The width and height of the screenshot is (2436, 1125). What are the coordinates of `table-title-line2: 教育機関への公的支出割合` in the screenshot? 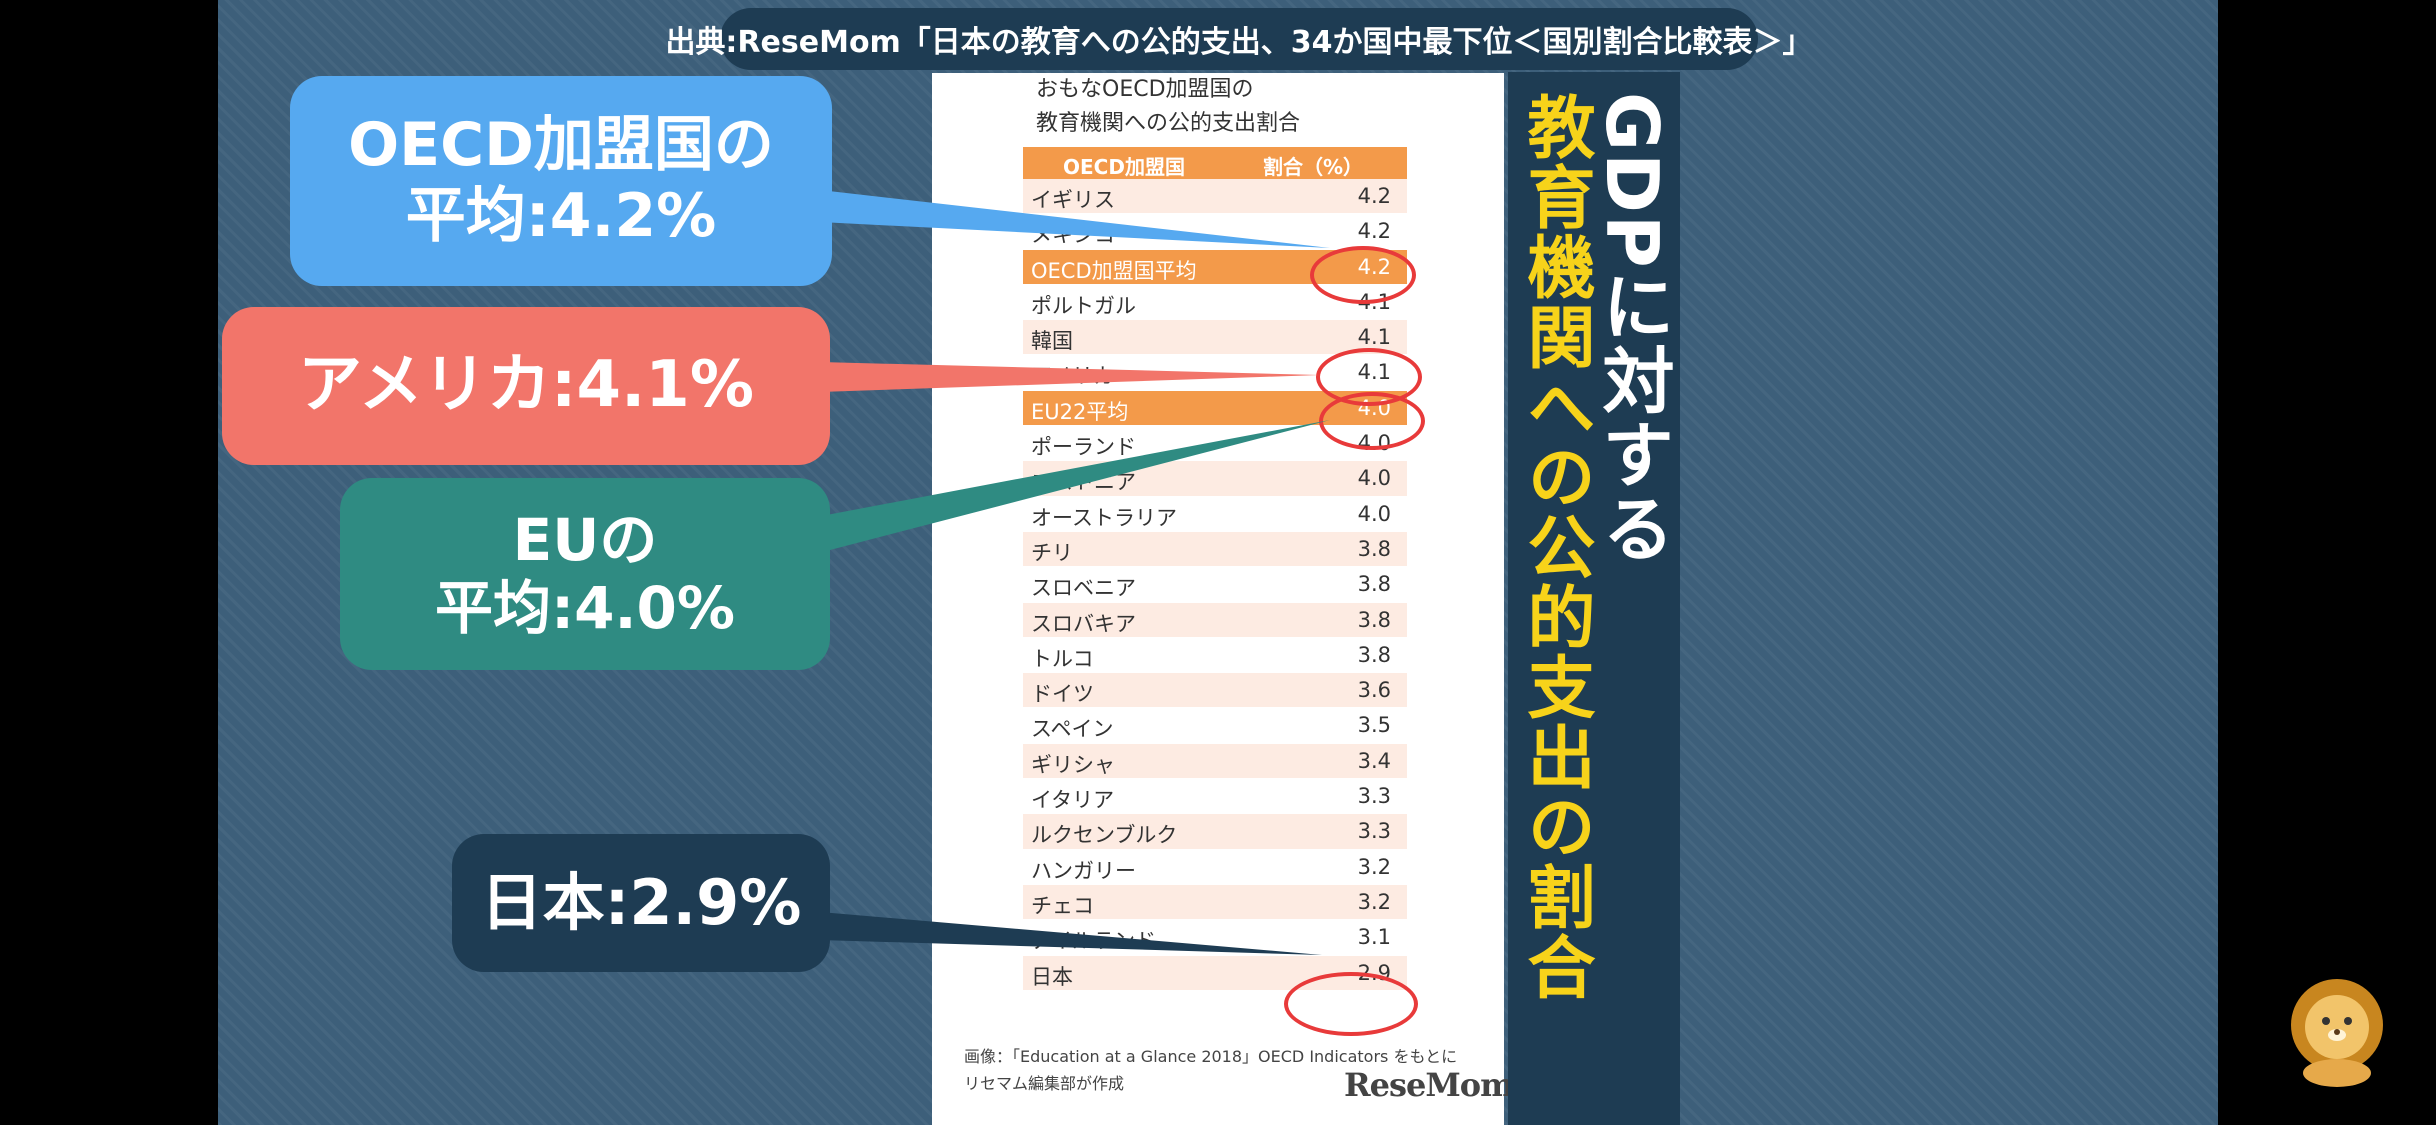 It's located at (1168, 123).